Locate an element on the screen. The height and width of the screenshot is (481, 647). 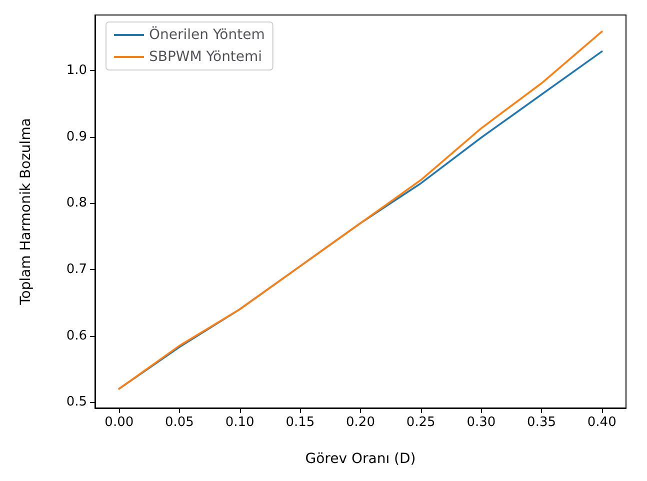
y-tick-label: 1.0 is located at coordinates (76, 70).